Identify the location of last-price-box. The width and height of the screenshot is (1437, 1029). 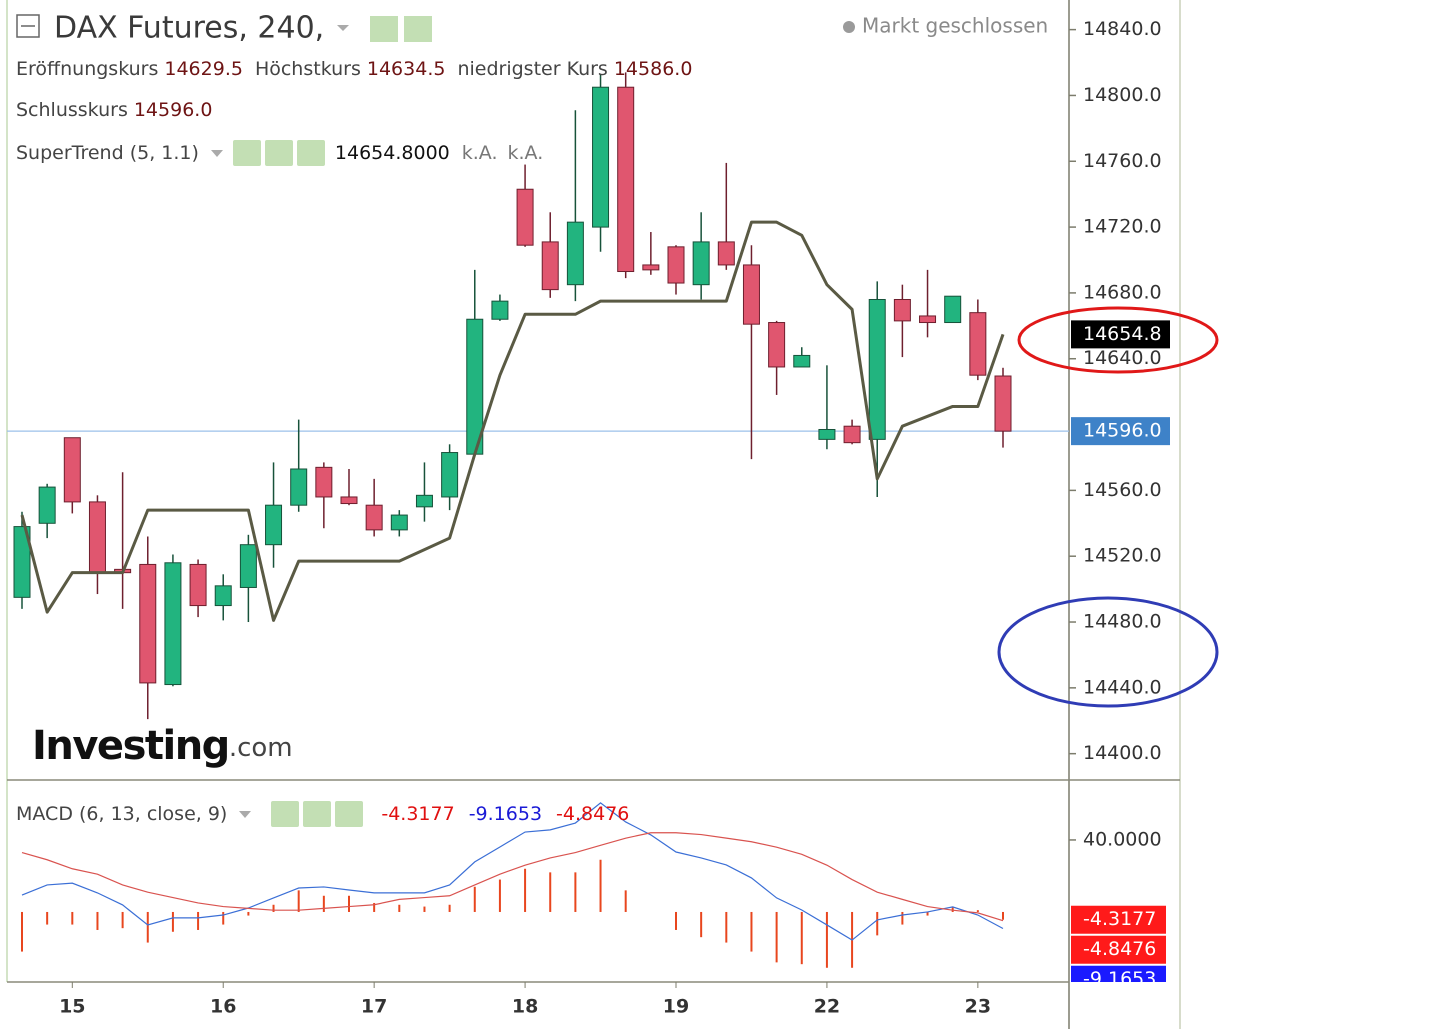
(1120, 431).